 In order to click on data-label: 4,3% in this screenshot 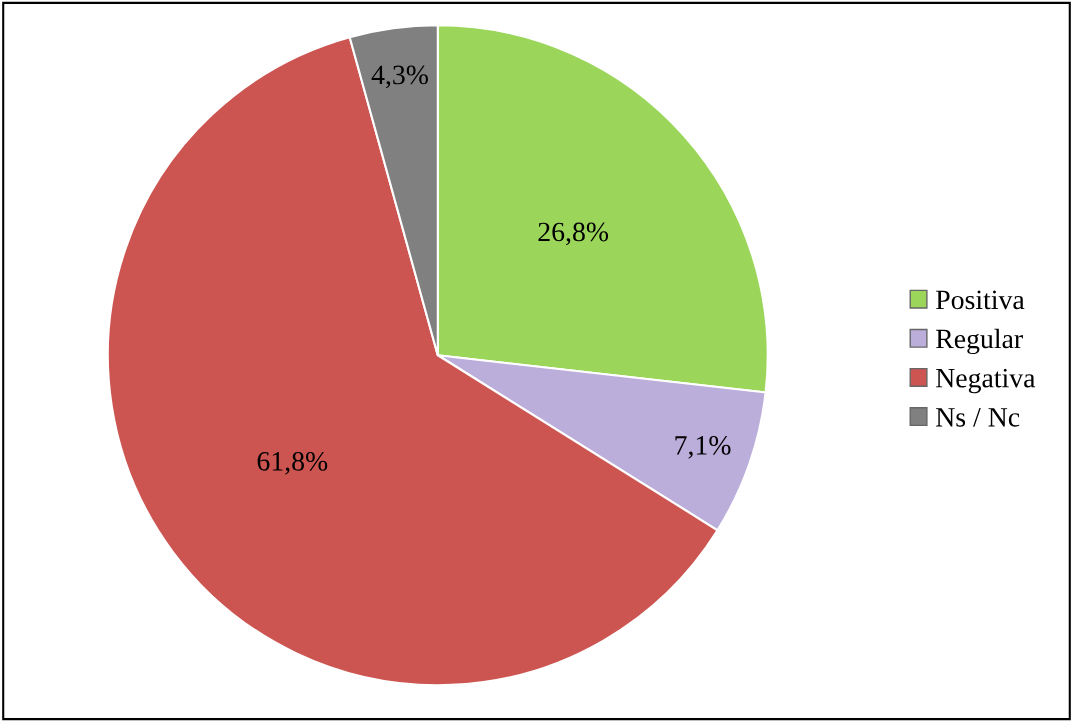, I will do `click(399, 77)`.